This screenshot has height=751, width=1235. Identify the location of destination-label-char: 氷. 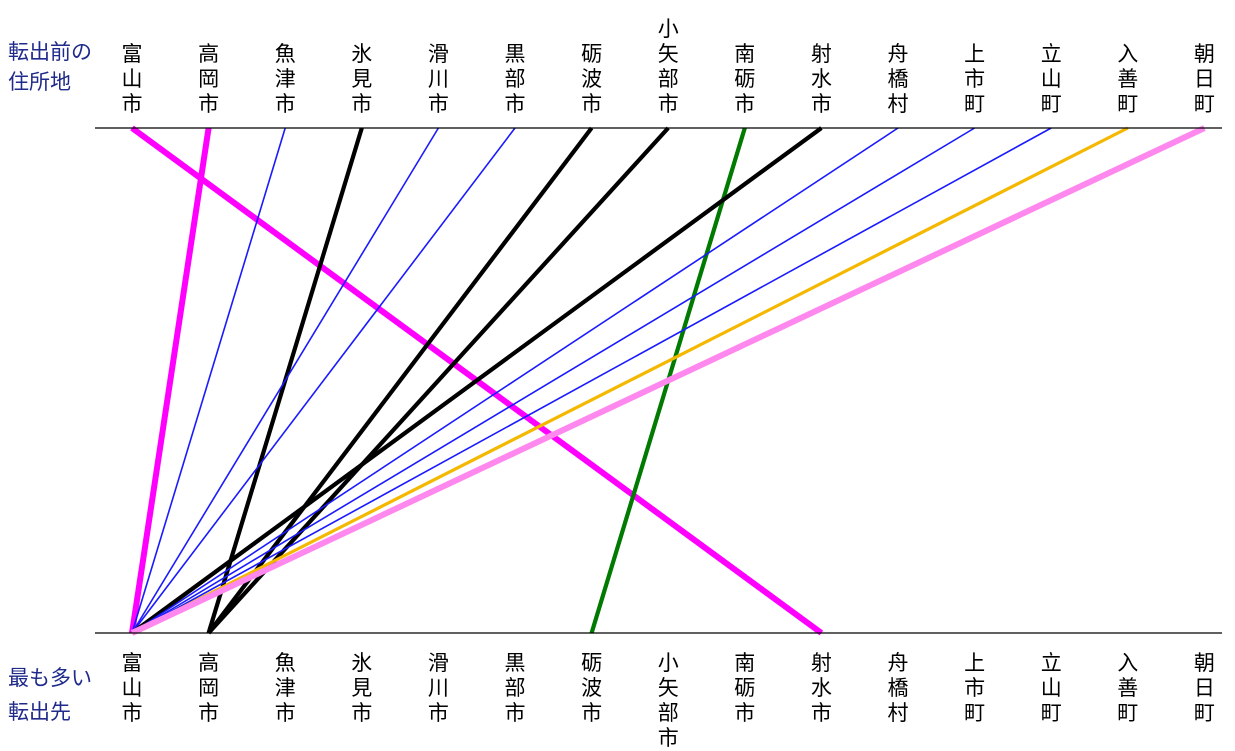
(361, 663).